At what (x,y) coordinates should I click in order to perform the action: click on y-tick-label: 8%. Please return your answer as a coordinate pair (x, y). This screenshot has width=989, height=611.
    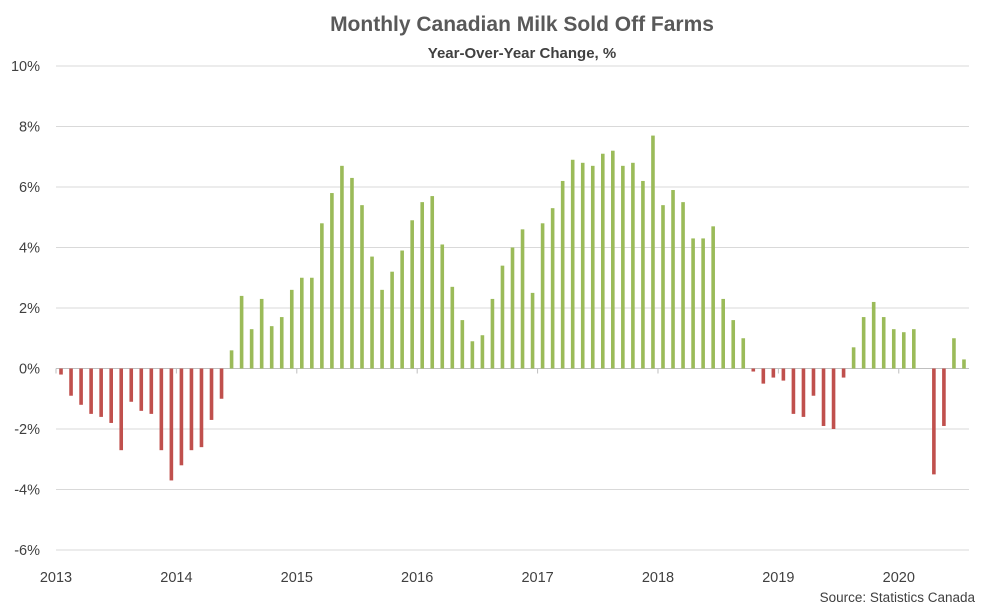
    Looking at the image, I should click on (29, 128).